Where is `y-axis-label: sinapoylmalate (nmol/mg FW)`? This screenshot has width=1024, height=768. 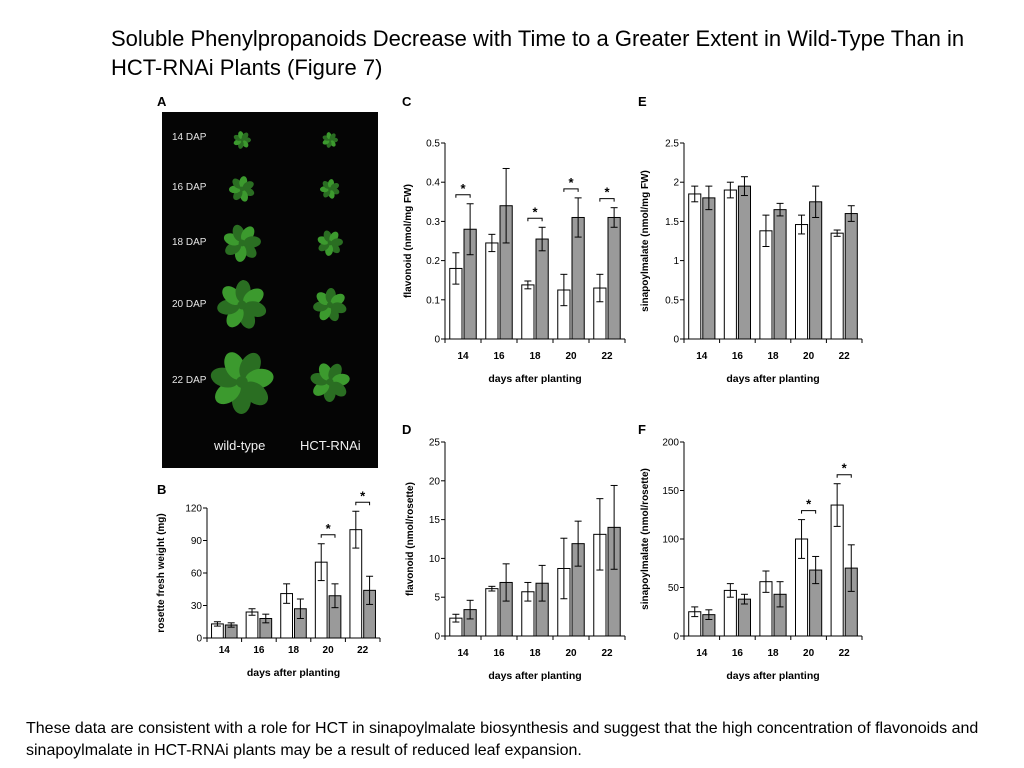
y-axis-label: sinapoylmalate (nmol/mg FW) is located at coordinates (645, 241).